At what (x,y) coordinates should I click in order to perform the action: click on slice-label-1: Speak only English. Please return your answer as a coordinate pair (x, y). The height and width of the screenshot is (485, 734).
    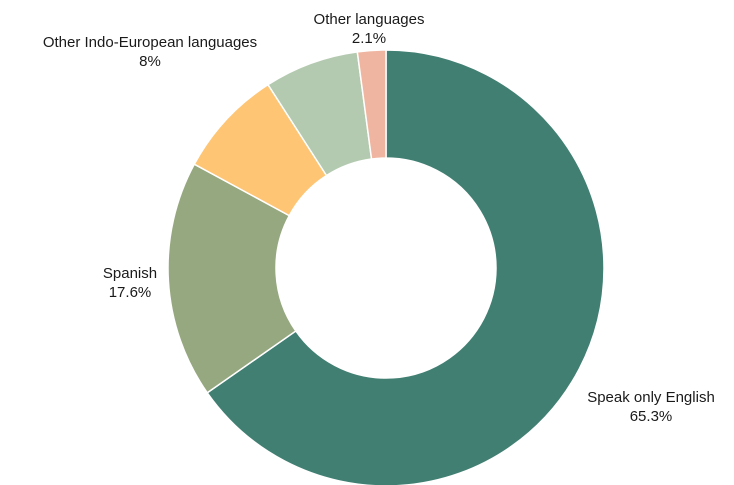
    Looking at the image, I should click on (651, 397).